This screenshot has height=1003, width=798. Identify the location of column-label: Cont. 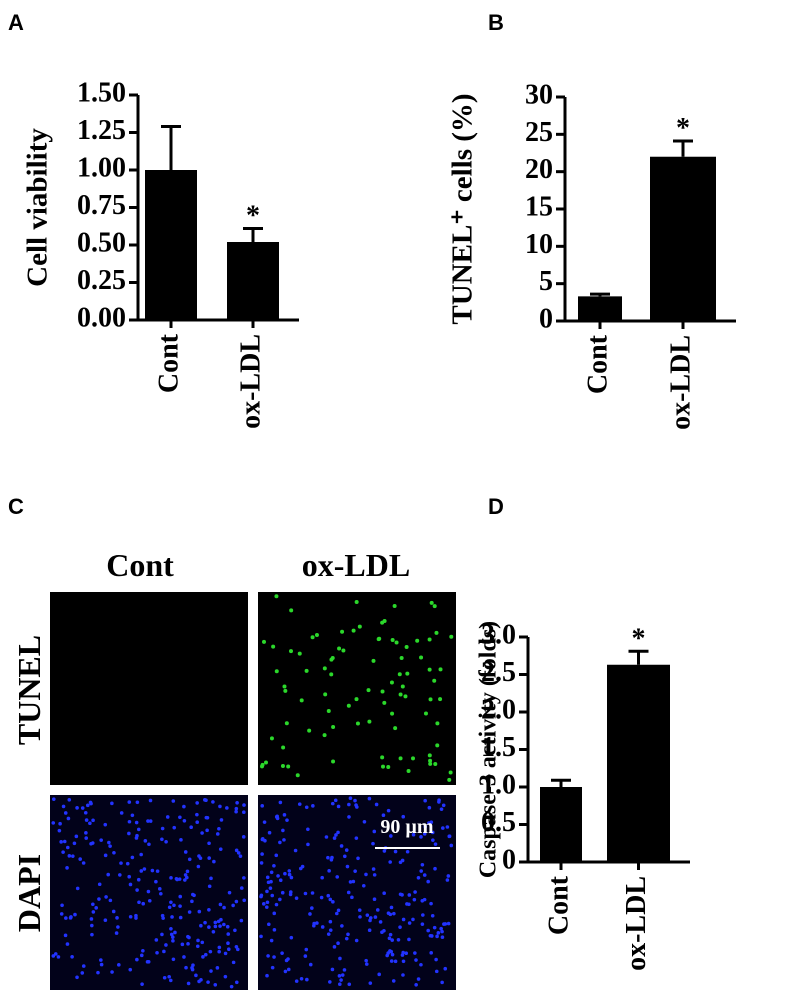
(140, 565).